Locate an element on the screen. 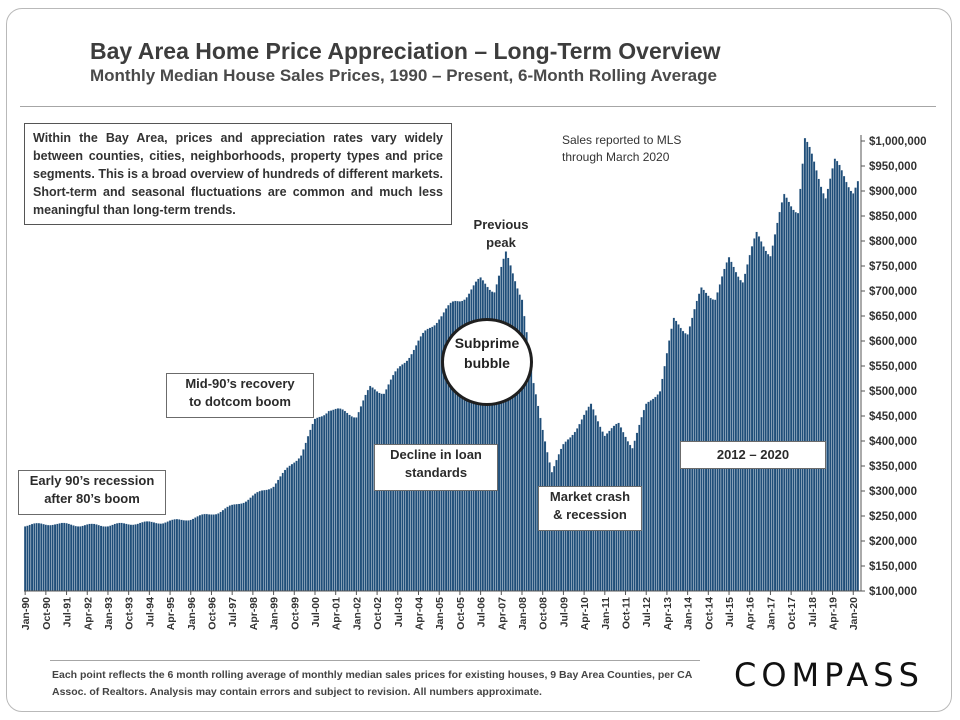 The height and width of the screenshot is (720, 960). x-tick-label: Oct-90 is located at coordinates (47, 613).